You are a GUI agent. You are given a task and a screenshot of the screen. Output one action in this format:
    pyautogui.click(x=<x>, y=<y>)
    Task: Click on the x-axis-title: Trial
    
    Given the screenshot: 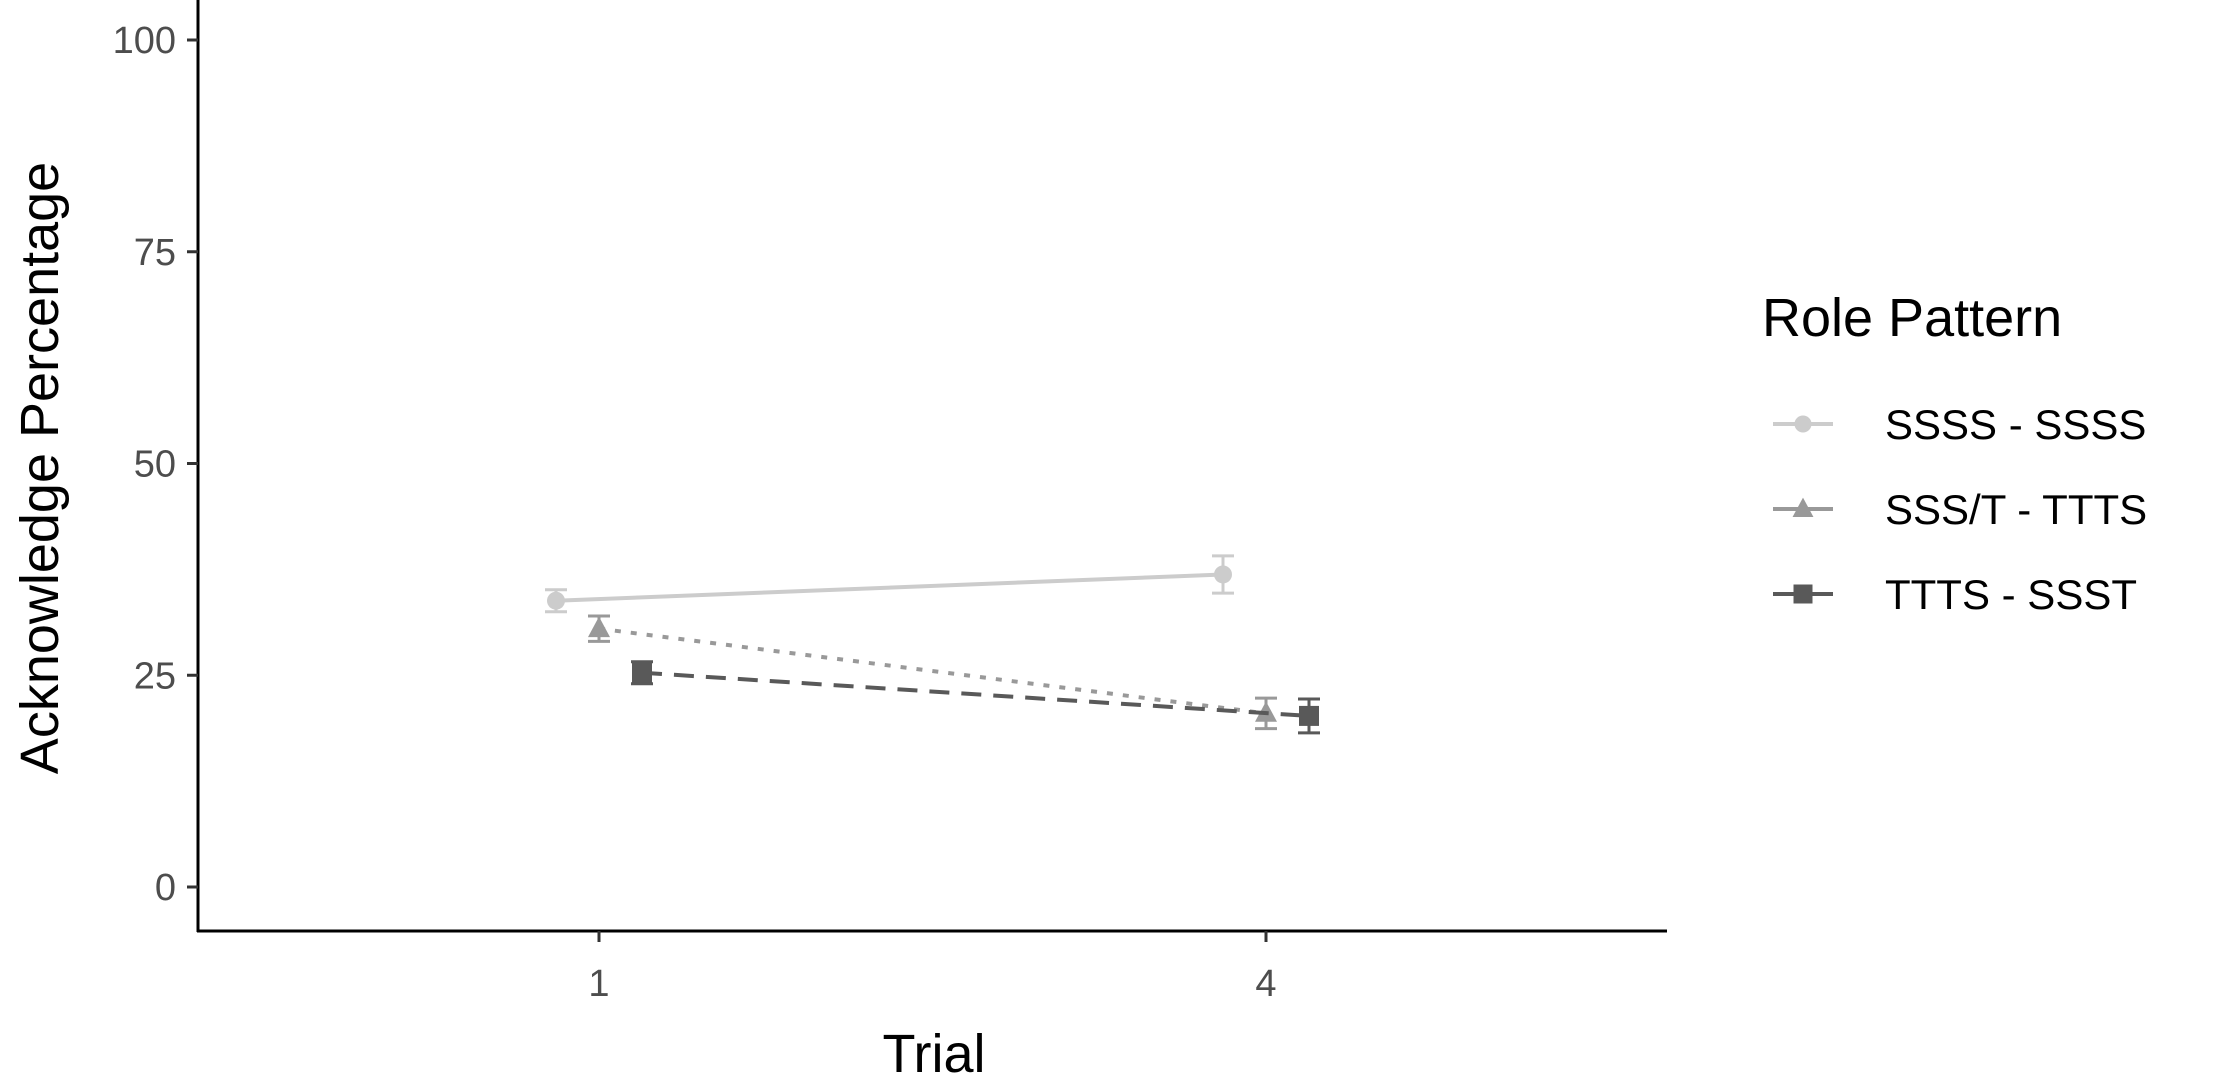 What is the action you would take?
    pyautogui.click(x=934, y=1054)
    